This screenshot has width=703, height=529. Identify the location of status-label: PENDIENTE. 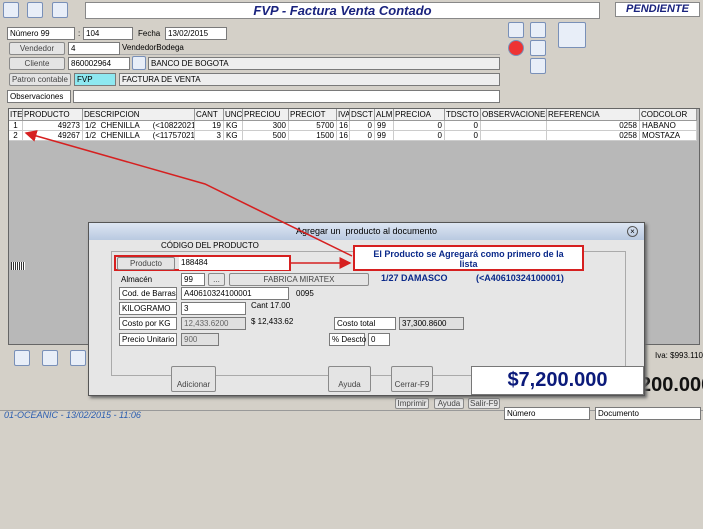
(657, 9).